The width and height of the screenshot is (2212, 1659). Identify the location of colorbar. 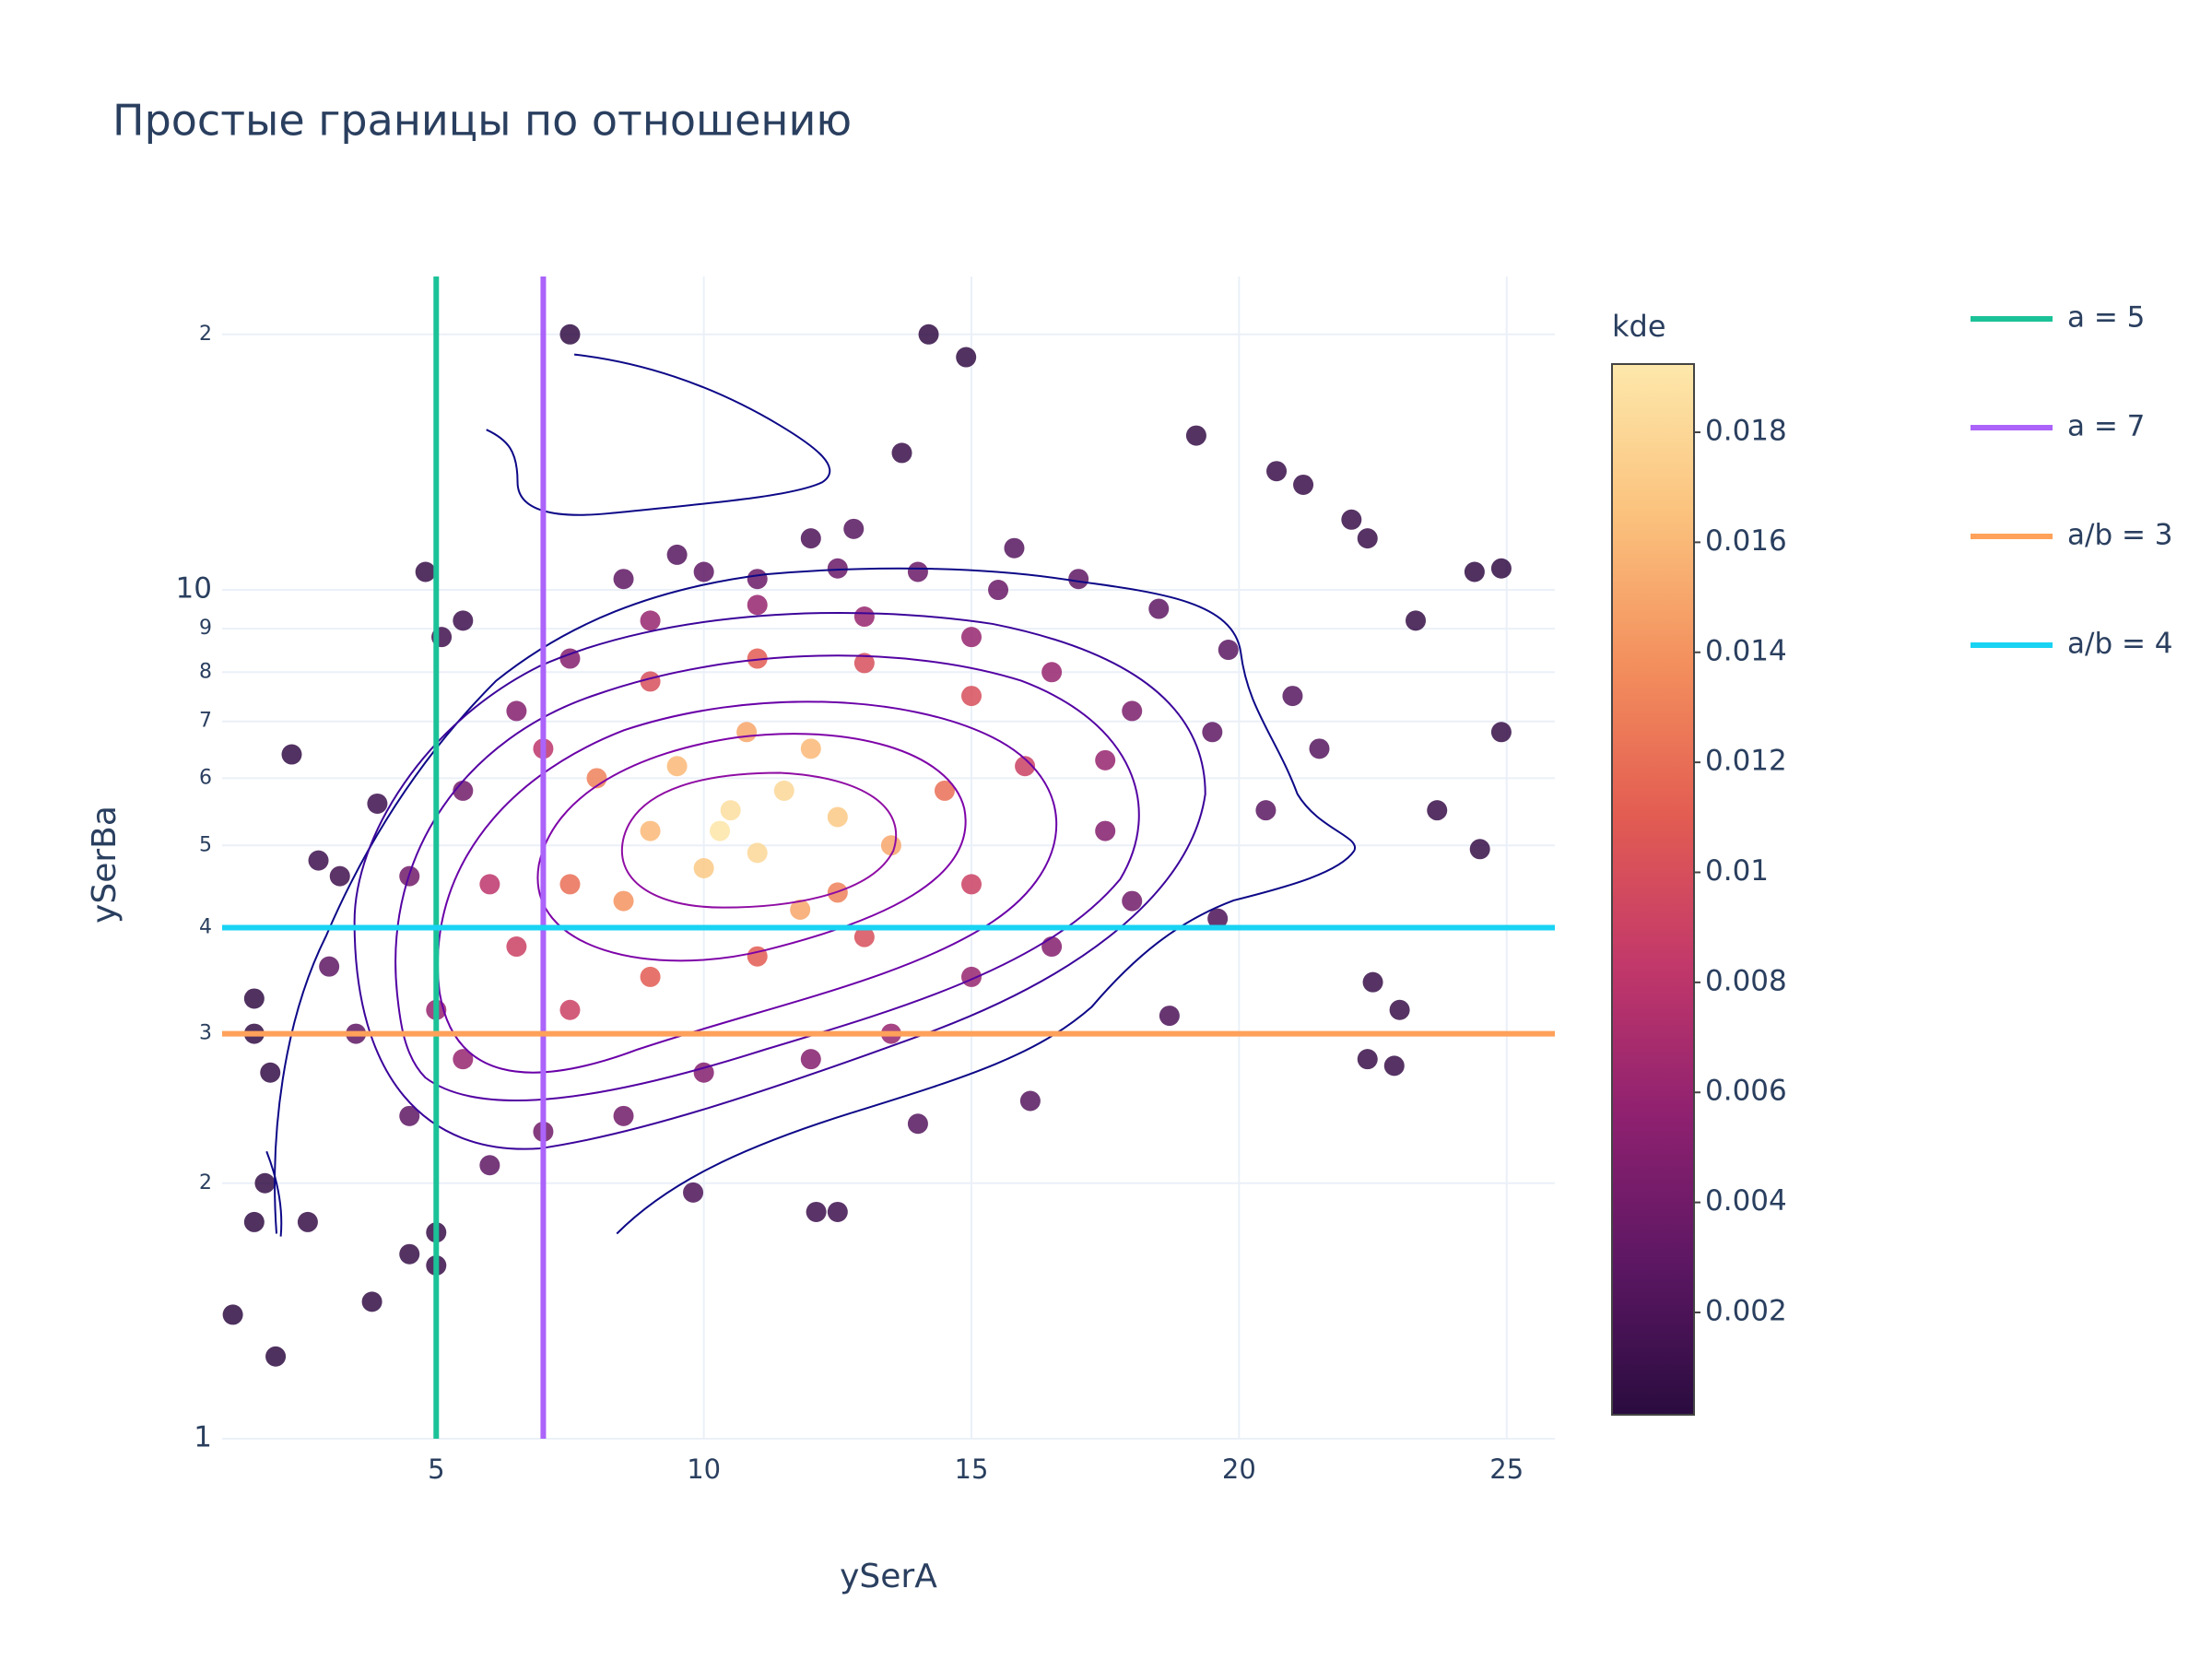
(1653, 889).